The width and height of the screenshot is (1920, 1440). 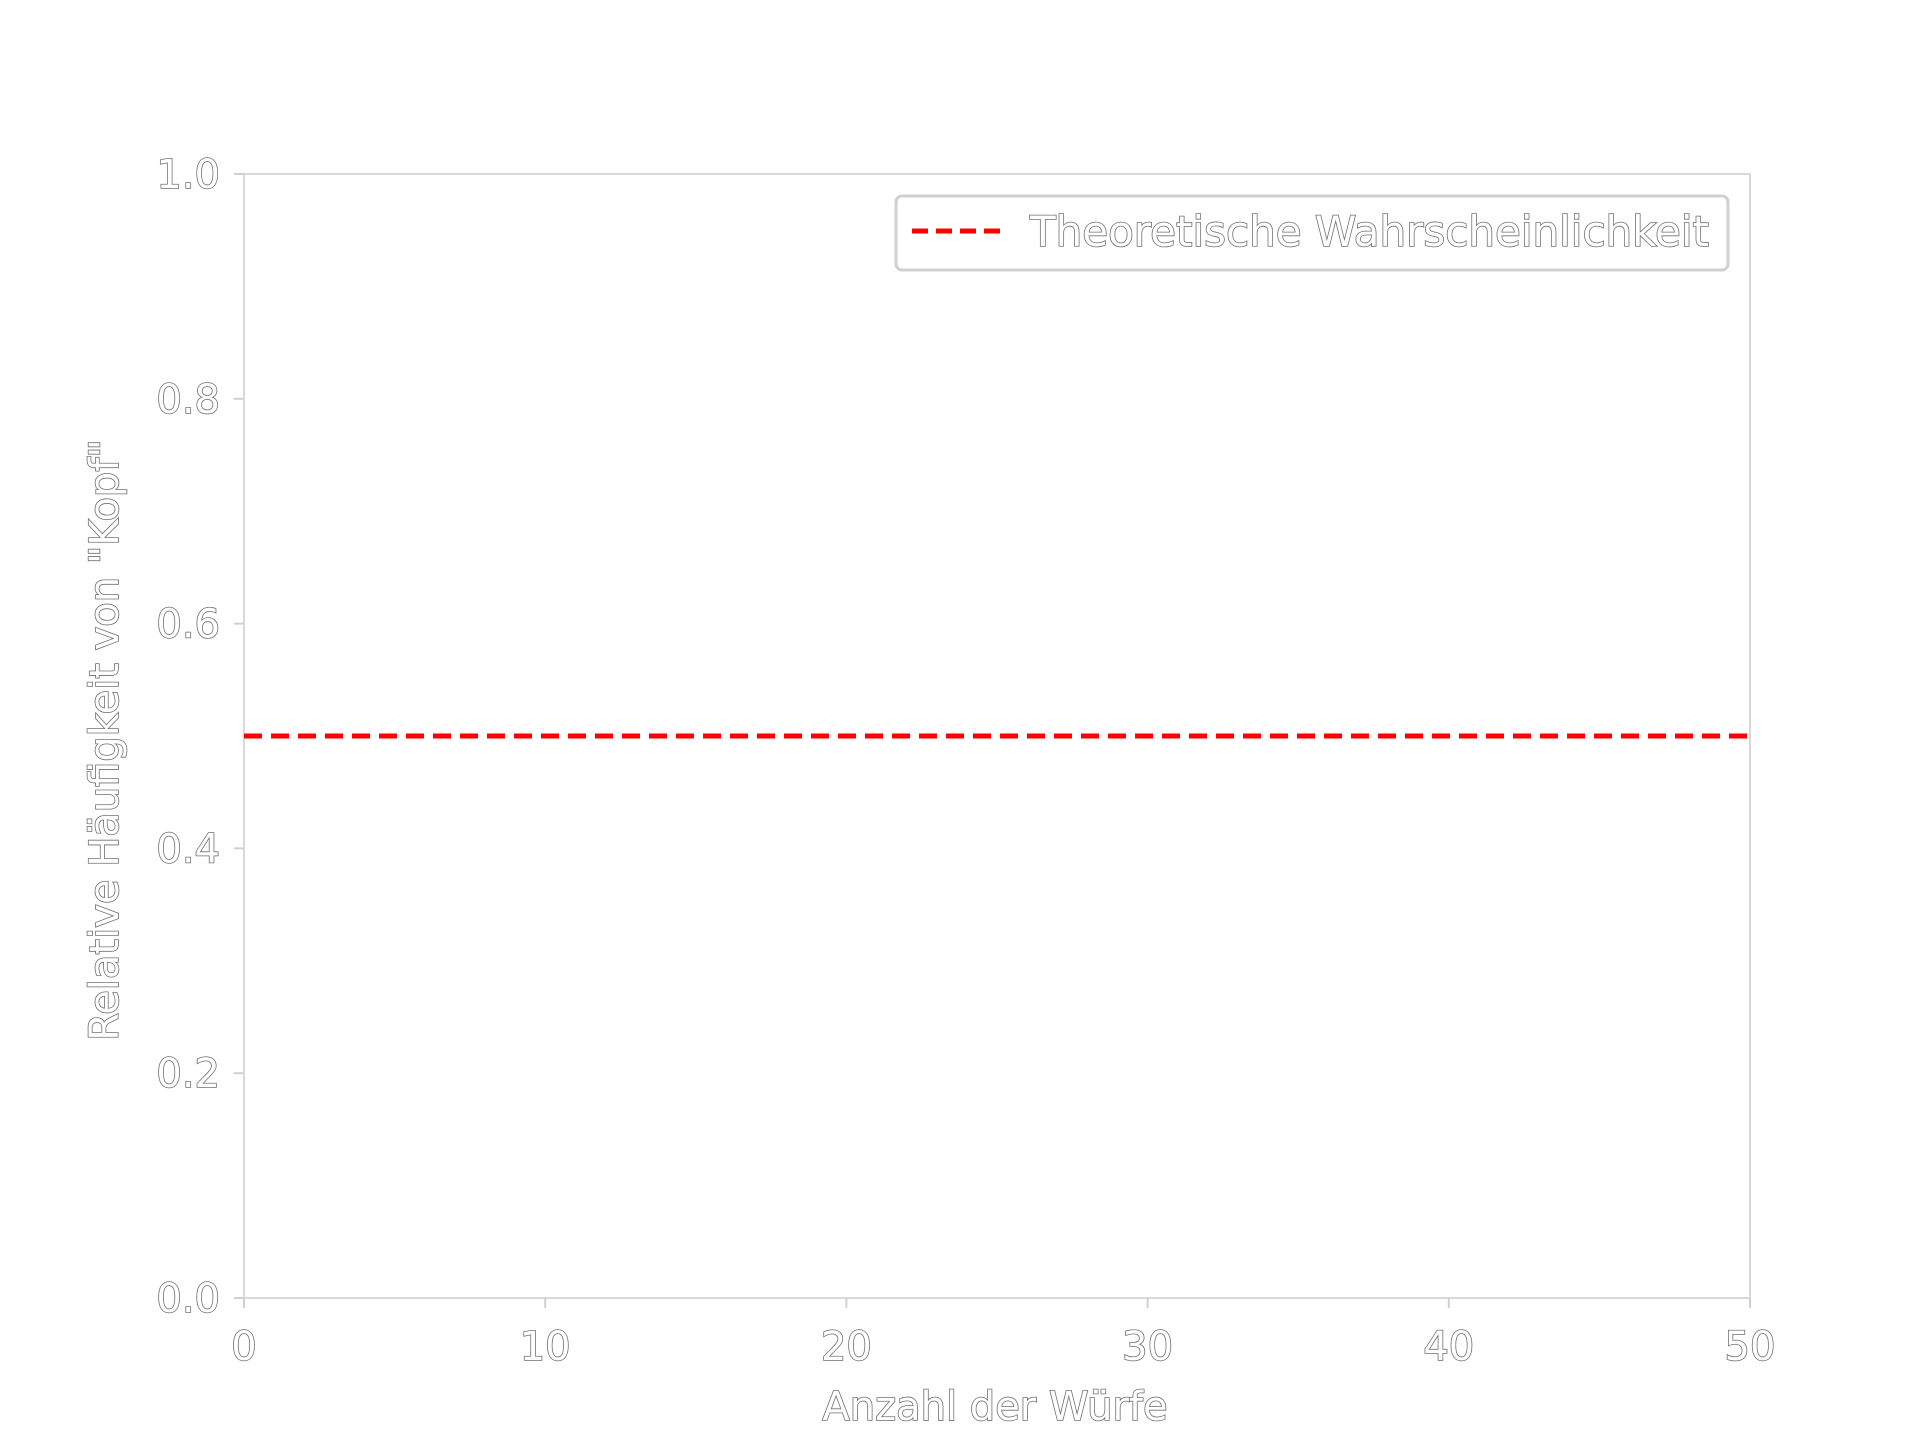 What do you see at coordinates (1369, 231) in the screenshot?
I see `legend-label: Theoretische Wahrscheinlichkeit` at bounding box center [1369, 231].